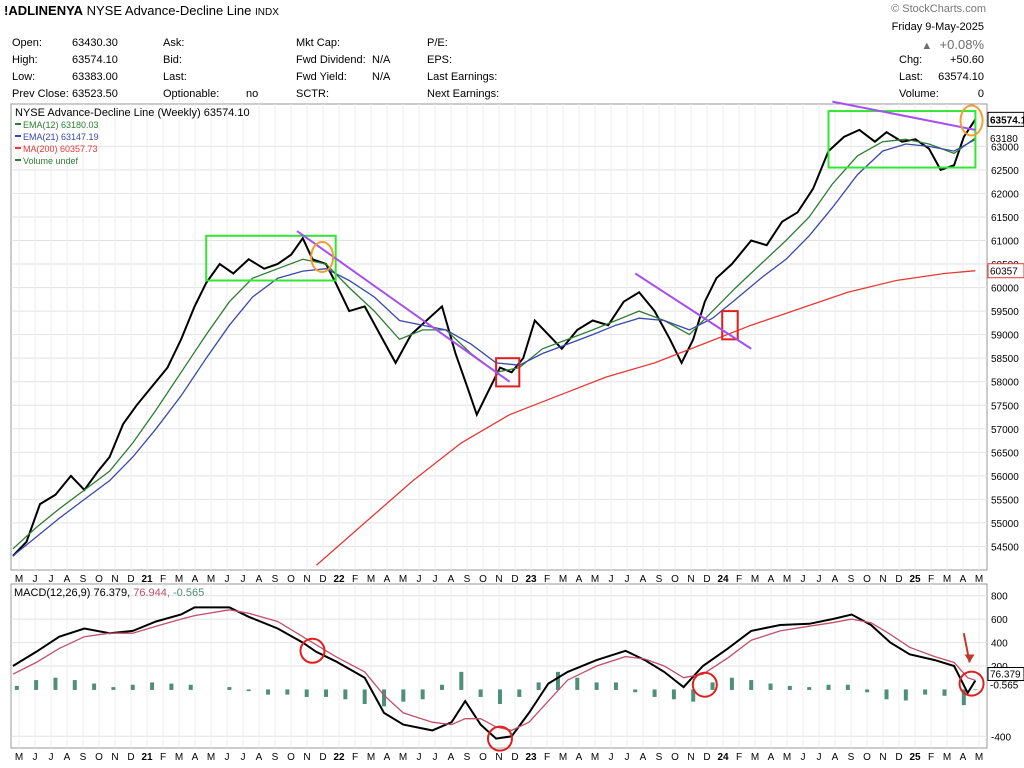 The width and height of the screenshot is (1024, 768). What do you see at coordinates (1005, 336) in the screenshot?
I see `y-tick-label: 59000` at bounding box center [1005, 336].